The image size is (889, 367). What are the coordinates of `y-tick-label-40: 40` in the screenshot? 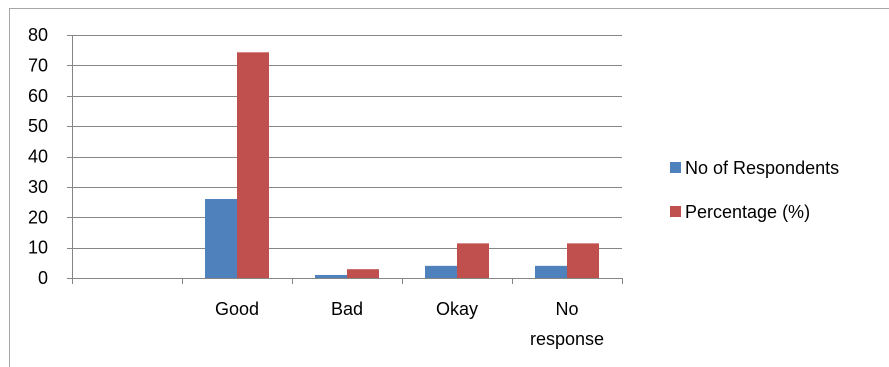 It's located at (38, 157).